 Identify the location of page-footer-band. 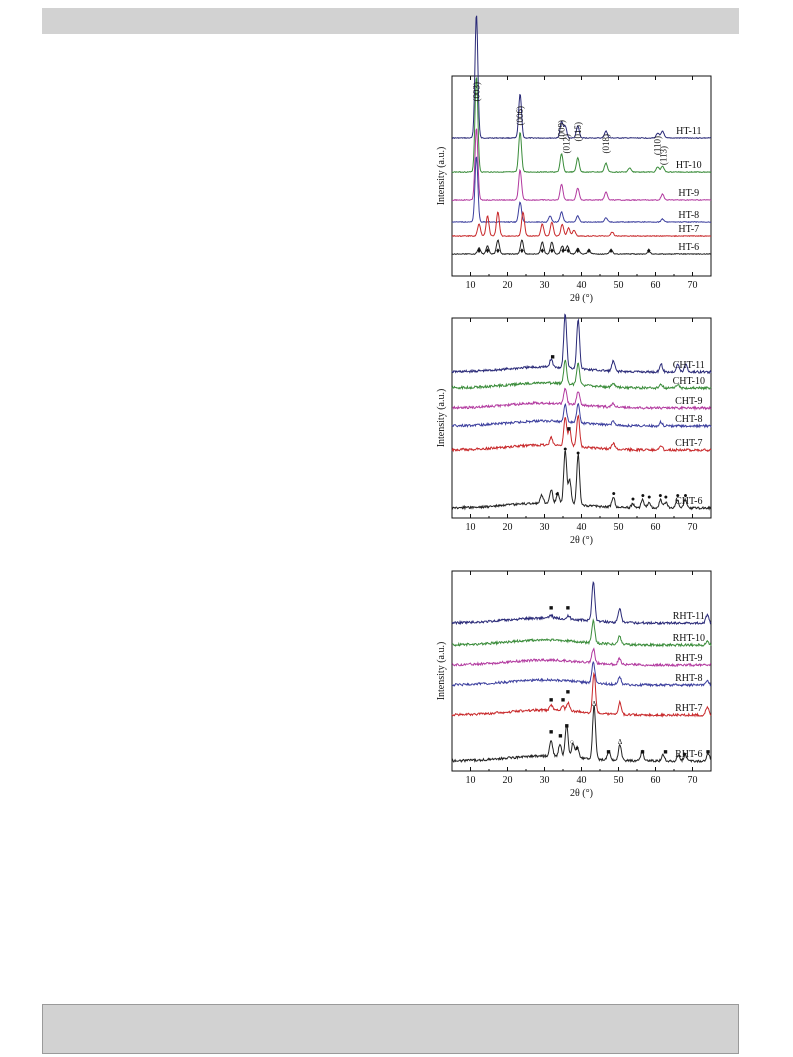
(390, 1029).